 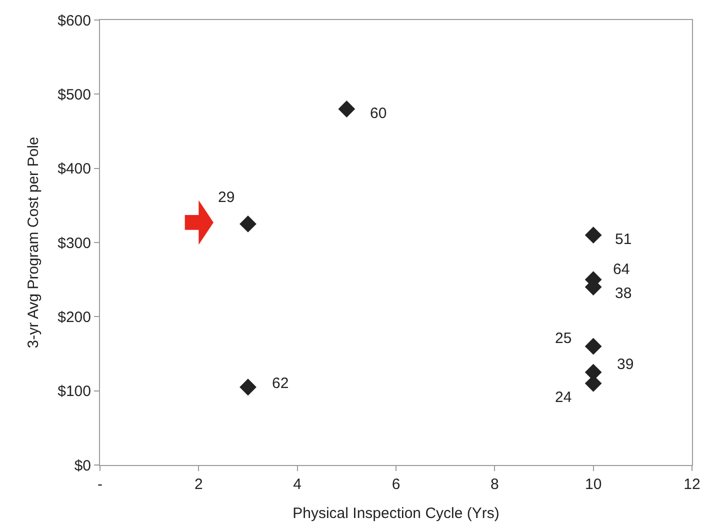 I want to click on annotation: 25, so click(x=563, y=338).